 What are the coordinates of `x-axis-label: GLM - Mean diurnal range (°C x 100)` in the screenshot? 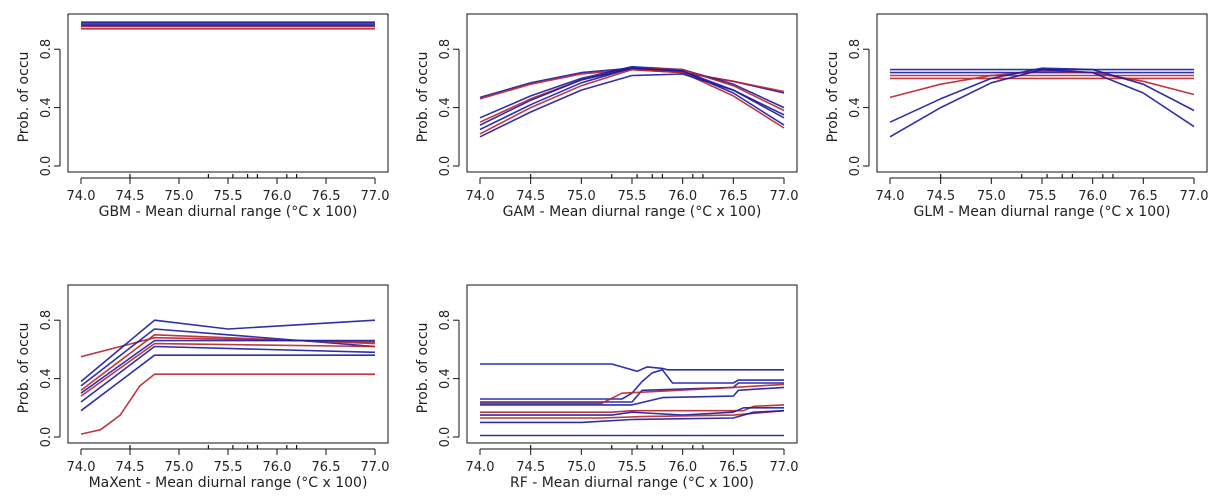 It's located at (1042, 212).